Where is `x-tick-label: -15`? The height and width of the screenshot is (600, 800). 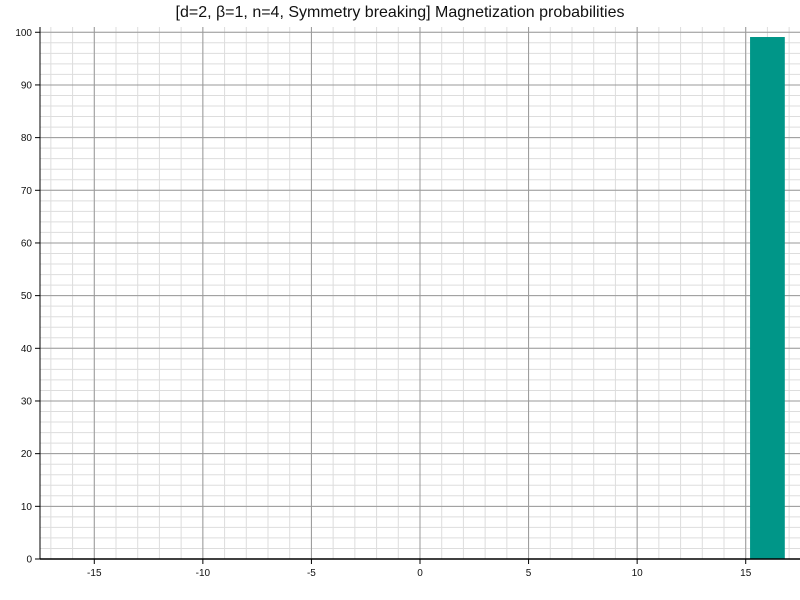
x-tick-label: -15 is located at coordinates (94, 573).